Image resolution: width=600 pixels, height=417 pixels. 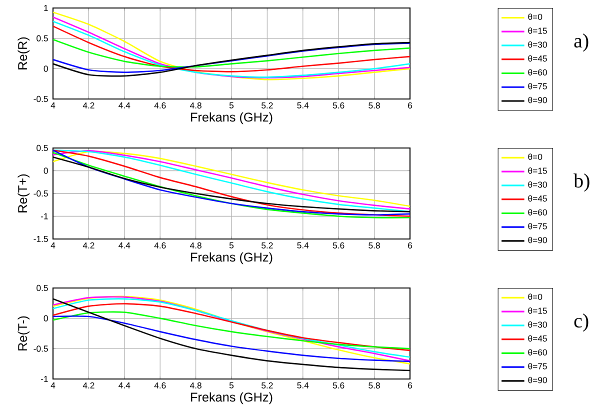 What do you see at coordinates (24, 333) in the screenshot?
I see `y-axis-title: Re(T-)` at bounding box center [24, 333].